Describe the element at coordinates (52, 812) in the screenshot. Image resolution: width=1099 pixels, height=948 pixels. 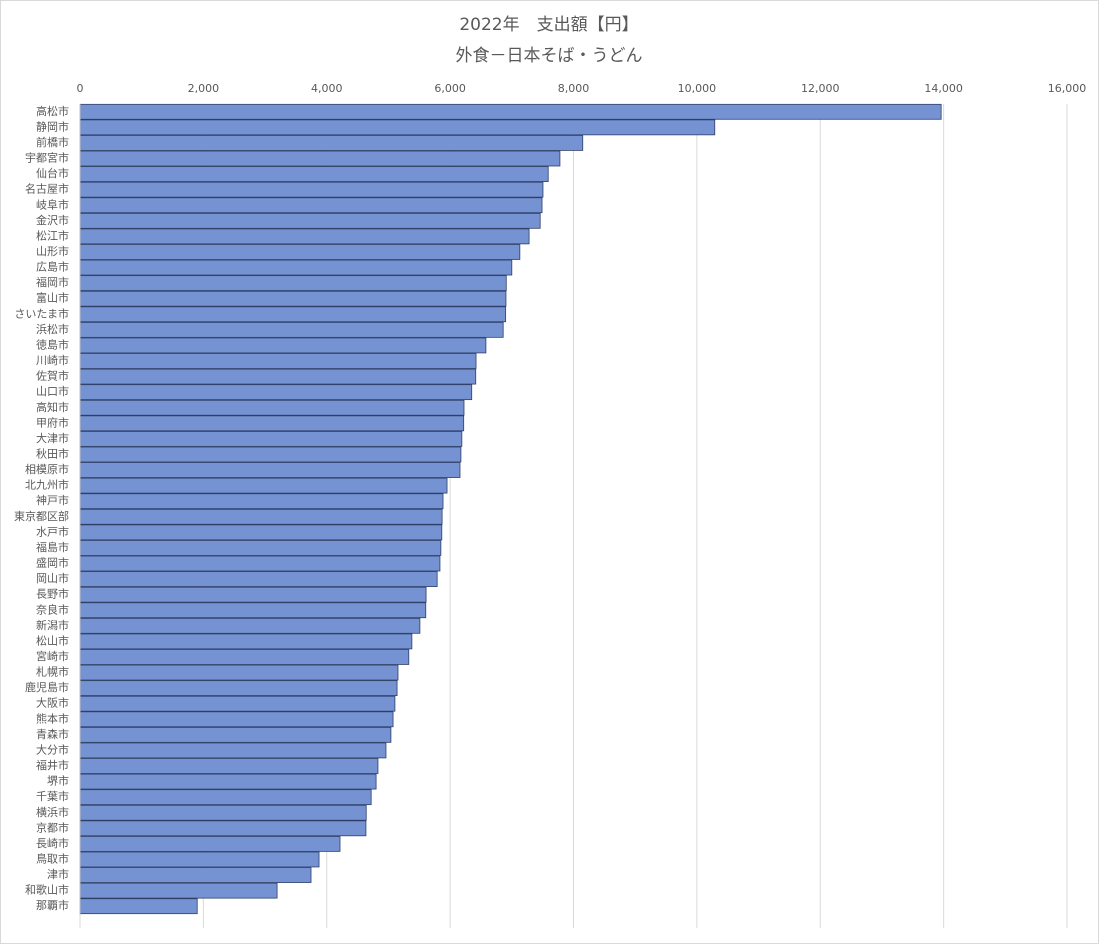
I see `y-tick-label: 横浜市` at that location.